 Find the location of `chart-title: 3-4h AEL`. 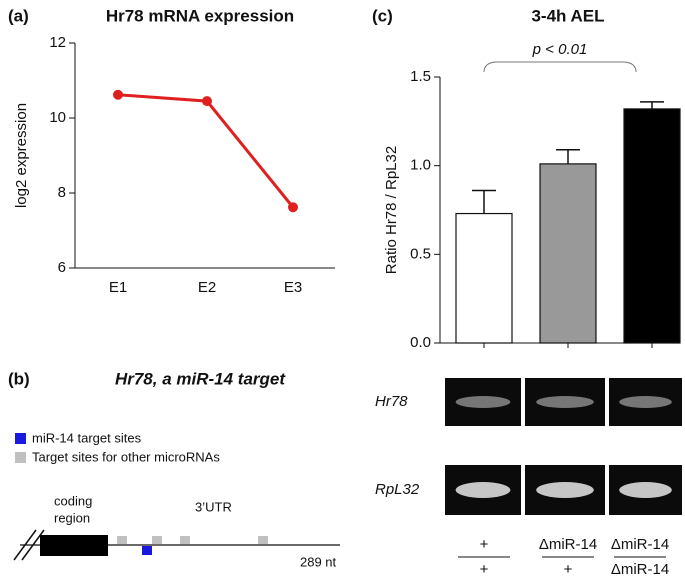

chart-title: 3-4h AEL is located at coordinates (567, 15).